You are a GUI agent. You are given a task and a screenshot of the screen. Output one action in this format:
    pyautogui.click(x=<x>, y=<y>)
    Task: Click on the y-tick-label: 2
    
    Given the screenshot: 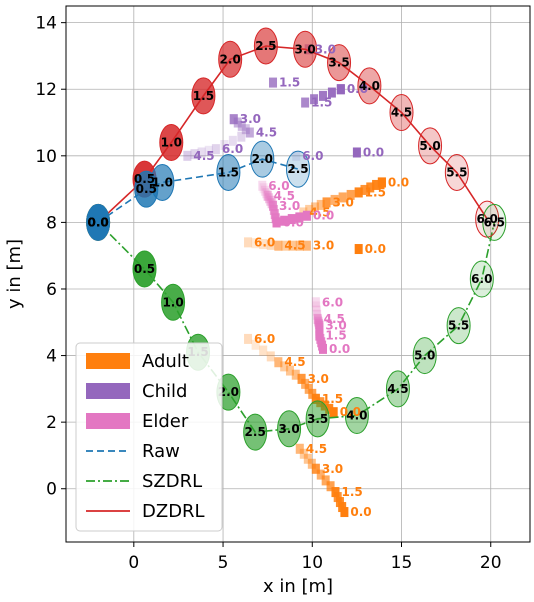 What is the action you would take?
    pyautogui.click(x=51, y=423)
    